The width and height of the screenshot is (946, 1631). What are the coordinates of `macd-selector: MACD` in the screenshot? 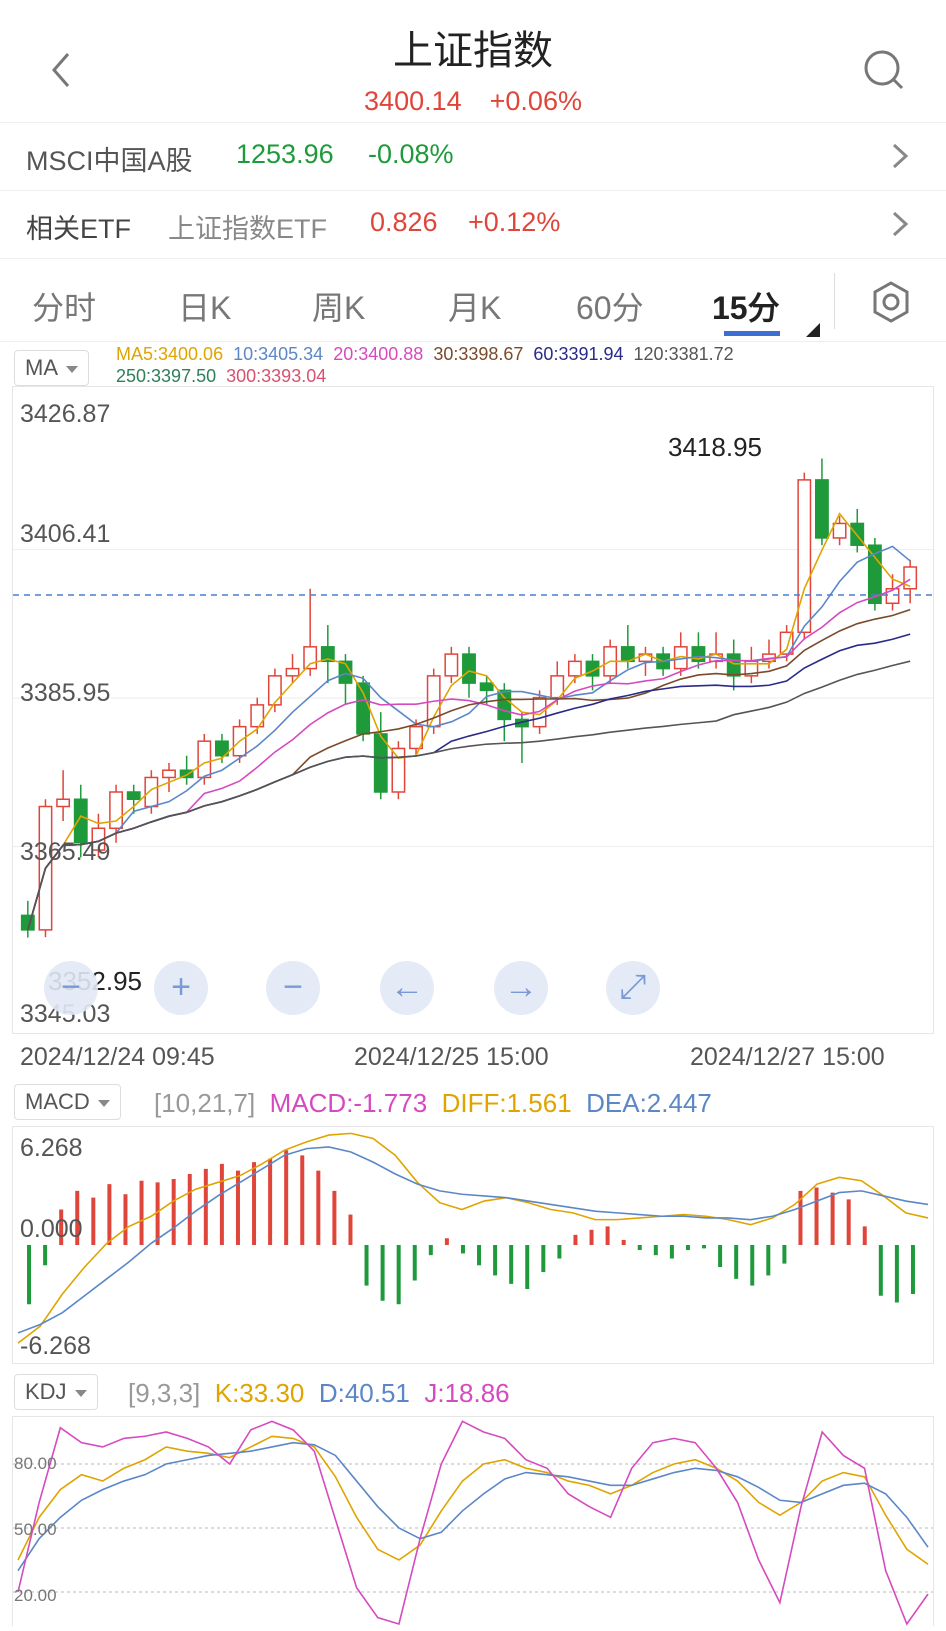 It's located at (67, 1102).